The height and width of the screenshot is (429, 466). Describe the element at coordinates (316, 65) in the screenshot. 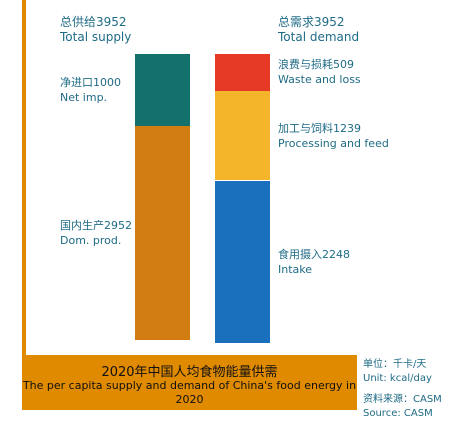

I see `demand-segment-0-label-cn: 浪费与损耗509` at that location.